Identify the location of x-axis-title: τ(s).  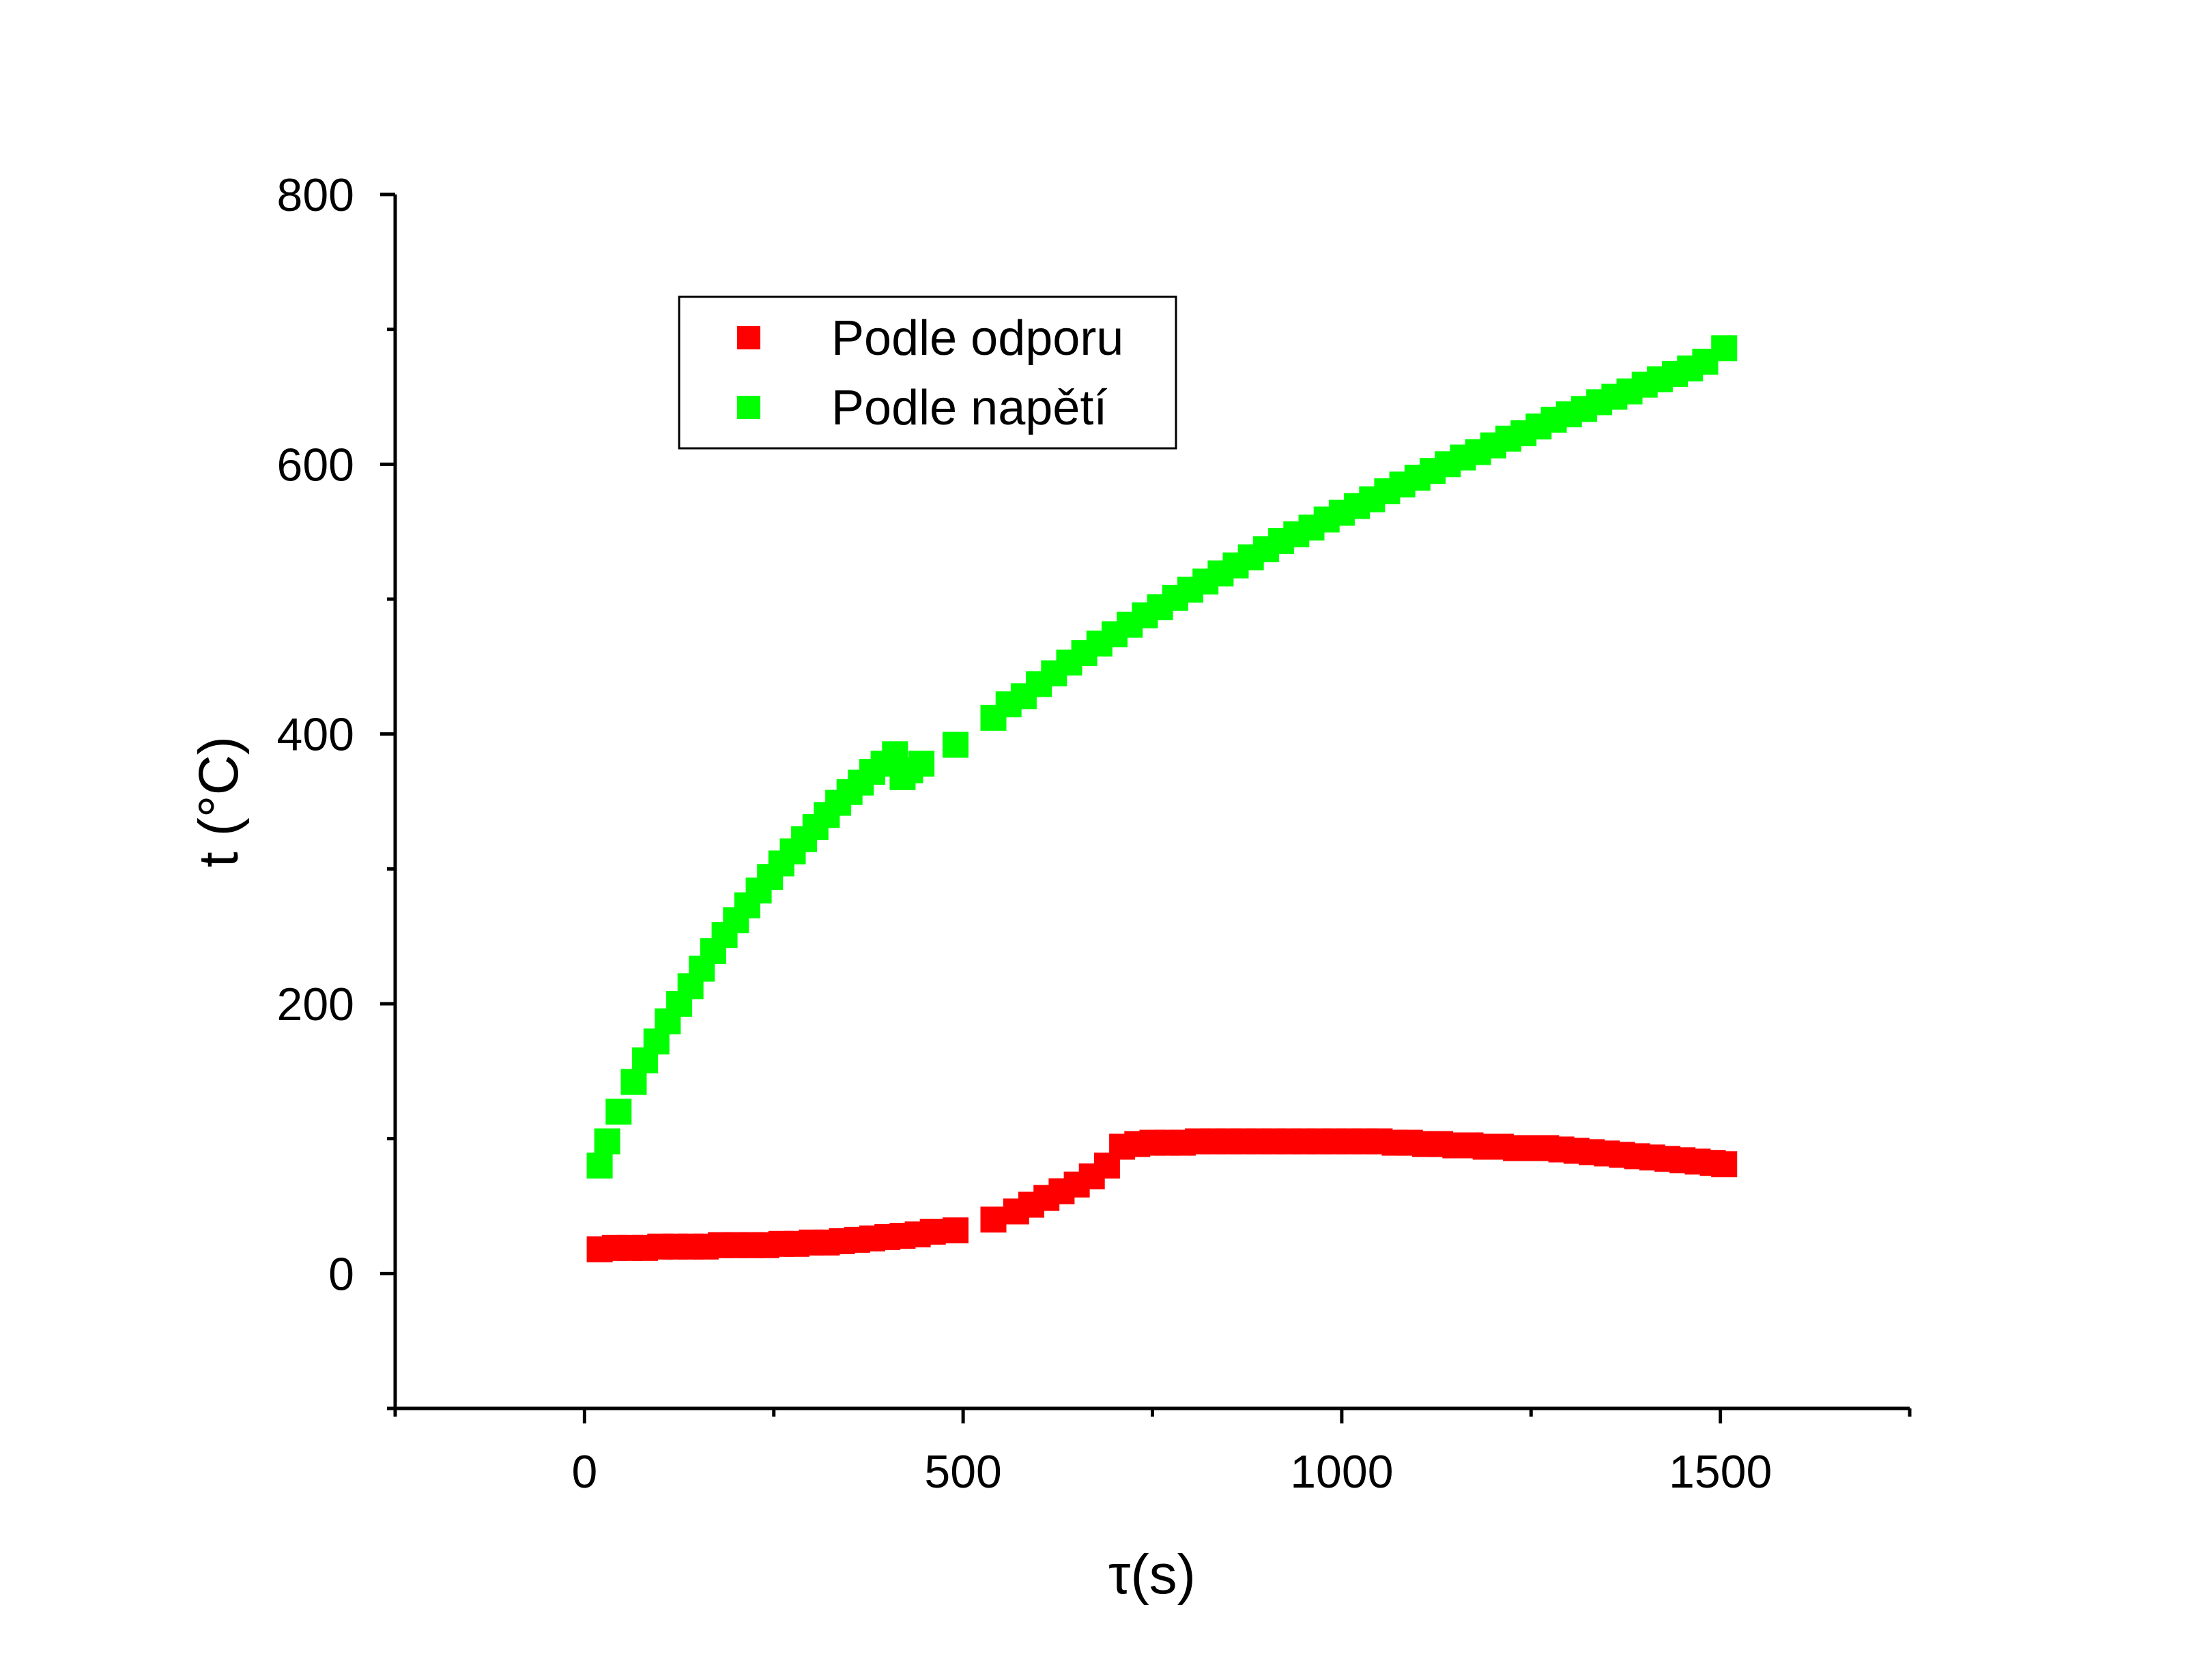
(1152, 1575).